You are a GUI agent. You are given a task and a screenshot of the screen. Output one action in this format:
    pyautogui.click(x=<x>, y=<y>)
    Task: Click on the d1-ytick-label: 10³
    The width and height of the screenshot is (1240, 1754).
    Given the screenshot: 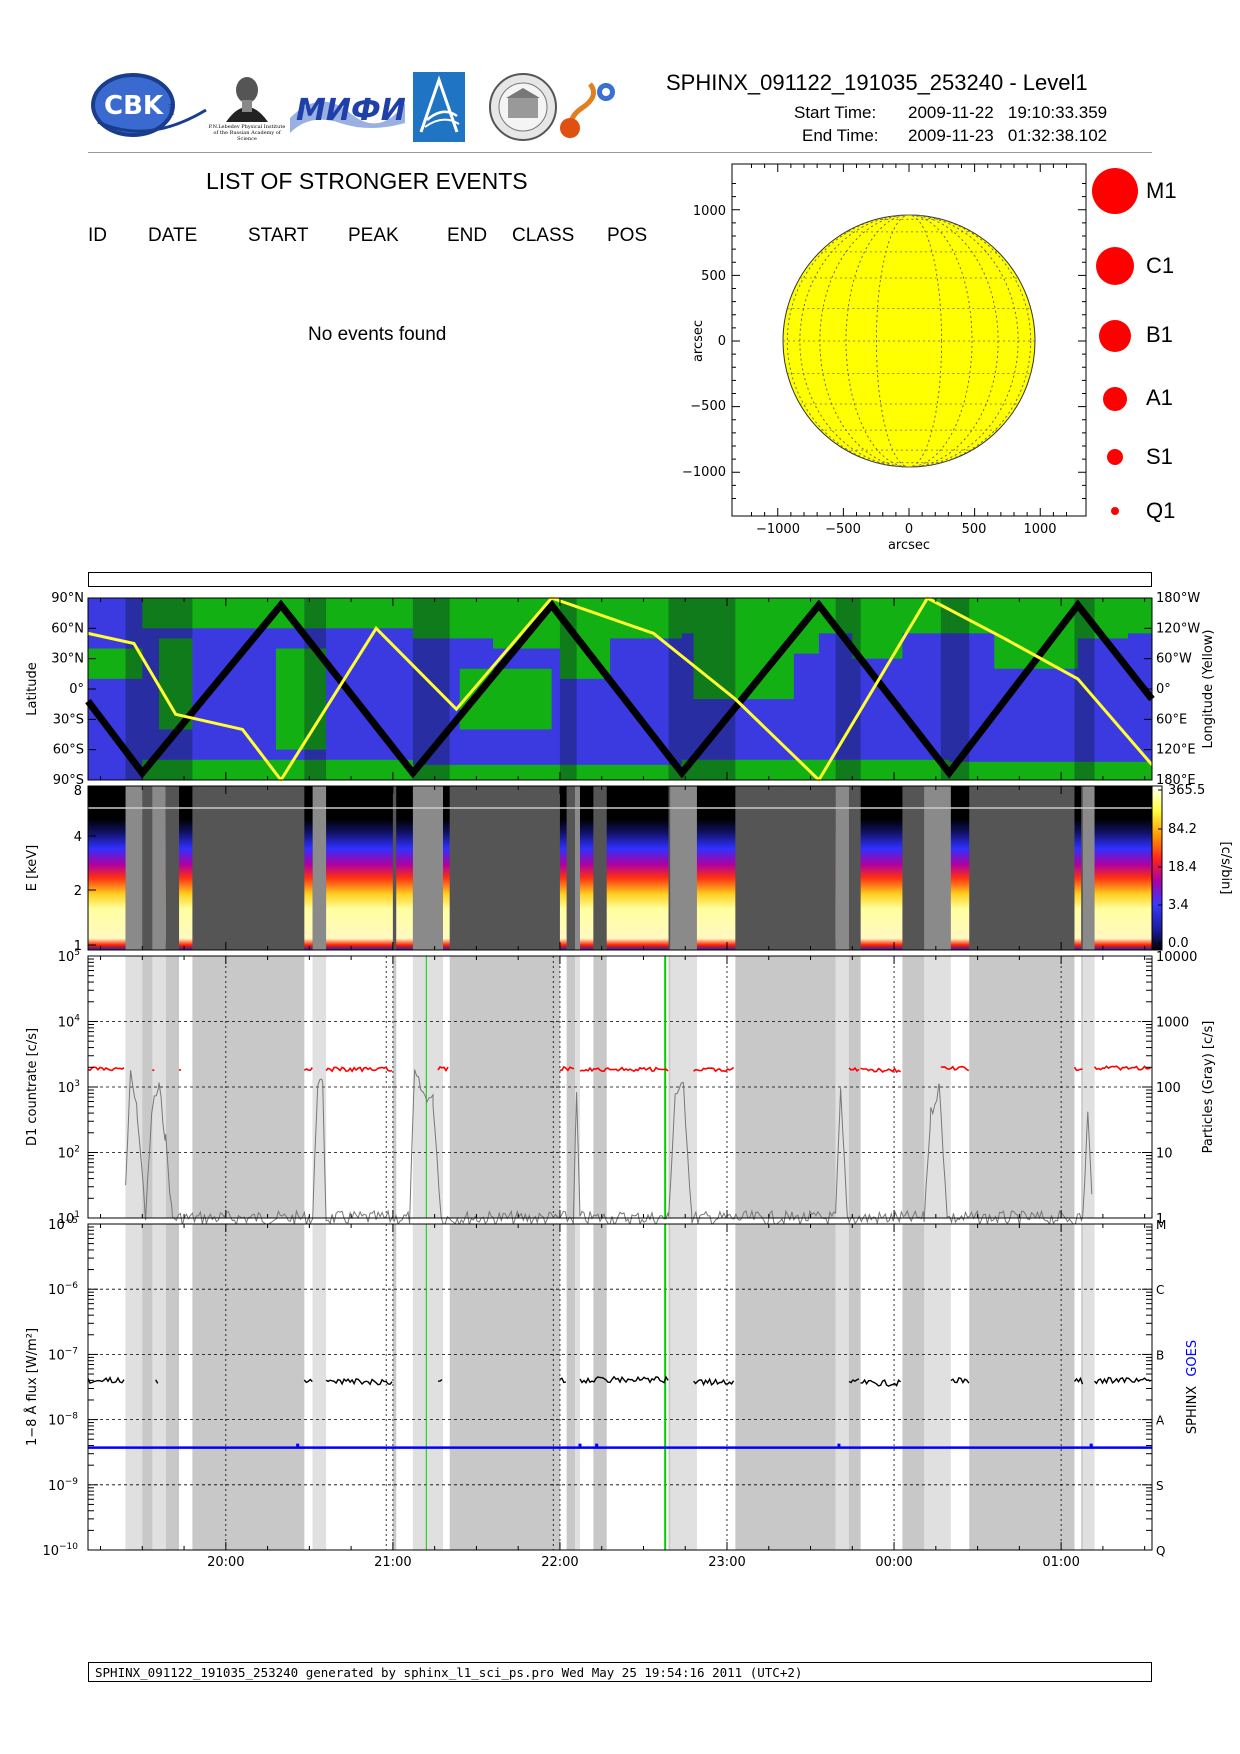 What is the action you would take?
    pyautogui.click(x=69, y=1087)
    